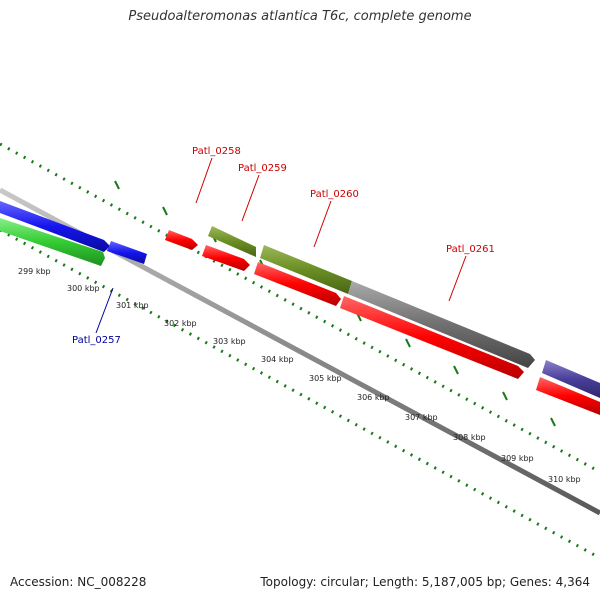  What do you see at coordinates (52, 242) in the screenshot?
I see `gene-green` at bounding box center [52, 242].